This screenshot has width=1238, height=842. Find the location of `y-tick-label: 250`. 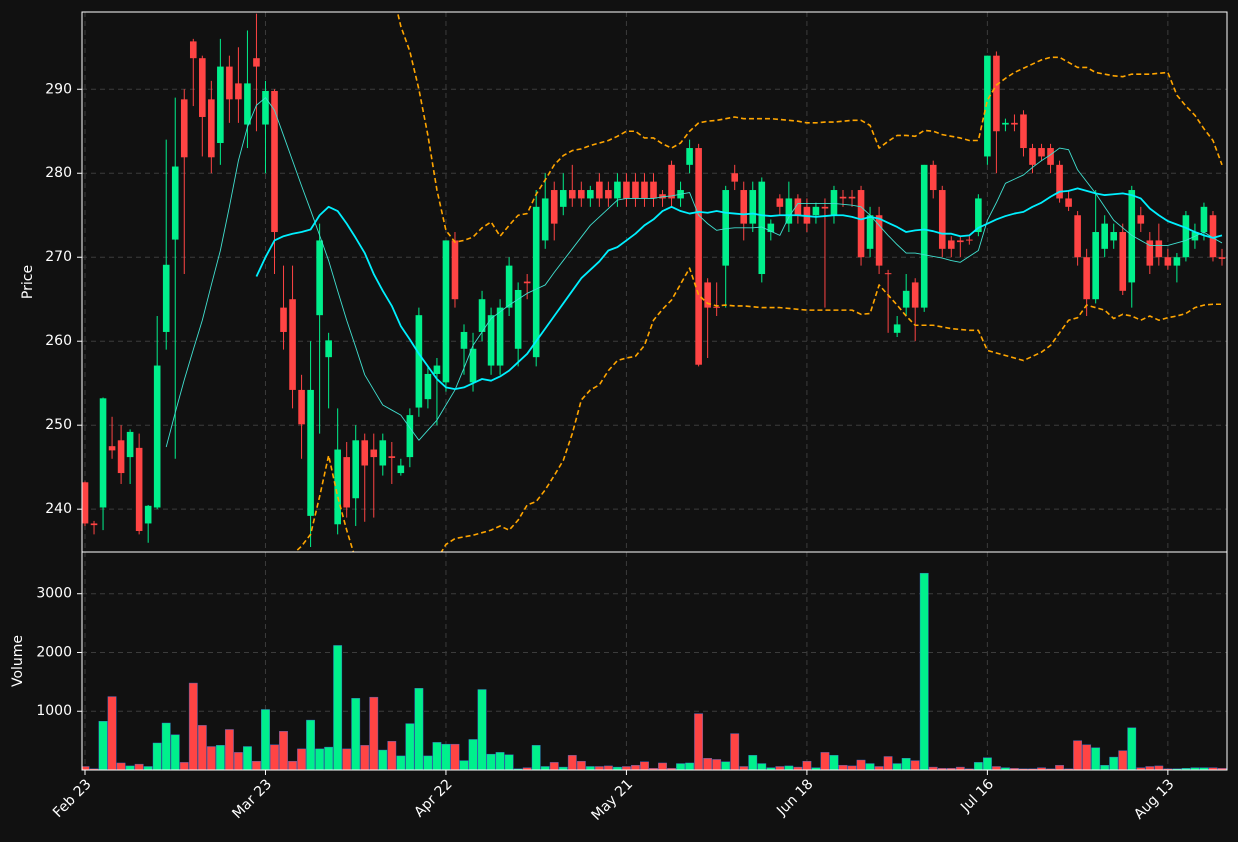

y-tick-label: 250 is located at coordinates (58, 425).